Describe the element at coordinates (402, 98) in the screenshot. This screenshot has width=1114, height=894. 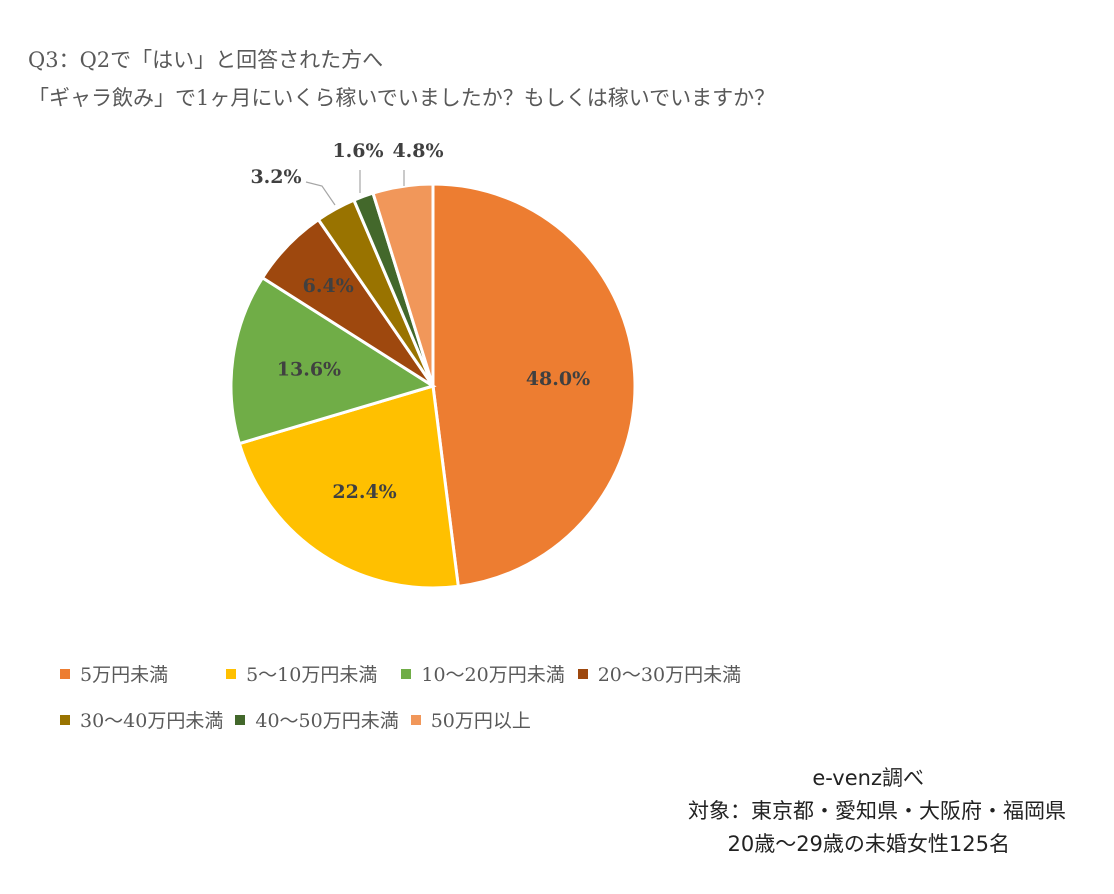
I see `chart-title-line-2: 「ギャラ飲み」で1ヶ月にいくら稼いでいましたか？もしくは稼いでいますか？` at that location.